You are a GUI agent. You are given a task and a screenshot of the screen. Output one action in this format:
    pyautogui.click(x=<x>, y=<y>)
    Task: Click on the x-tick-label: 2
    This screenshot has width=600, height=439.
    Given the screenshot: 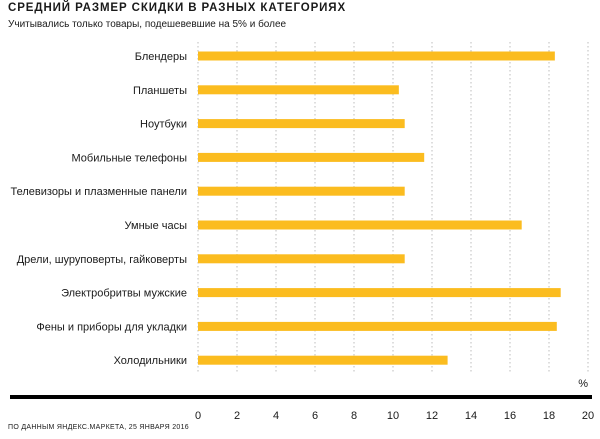 What is the action you would take?
    pyautogui.click(x=237, y=416)
    